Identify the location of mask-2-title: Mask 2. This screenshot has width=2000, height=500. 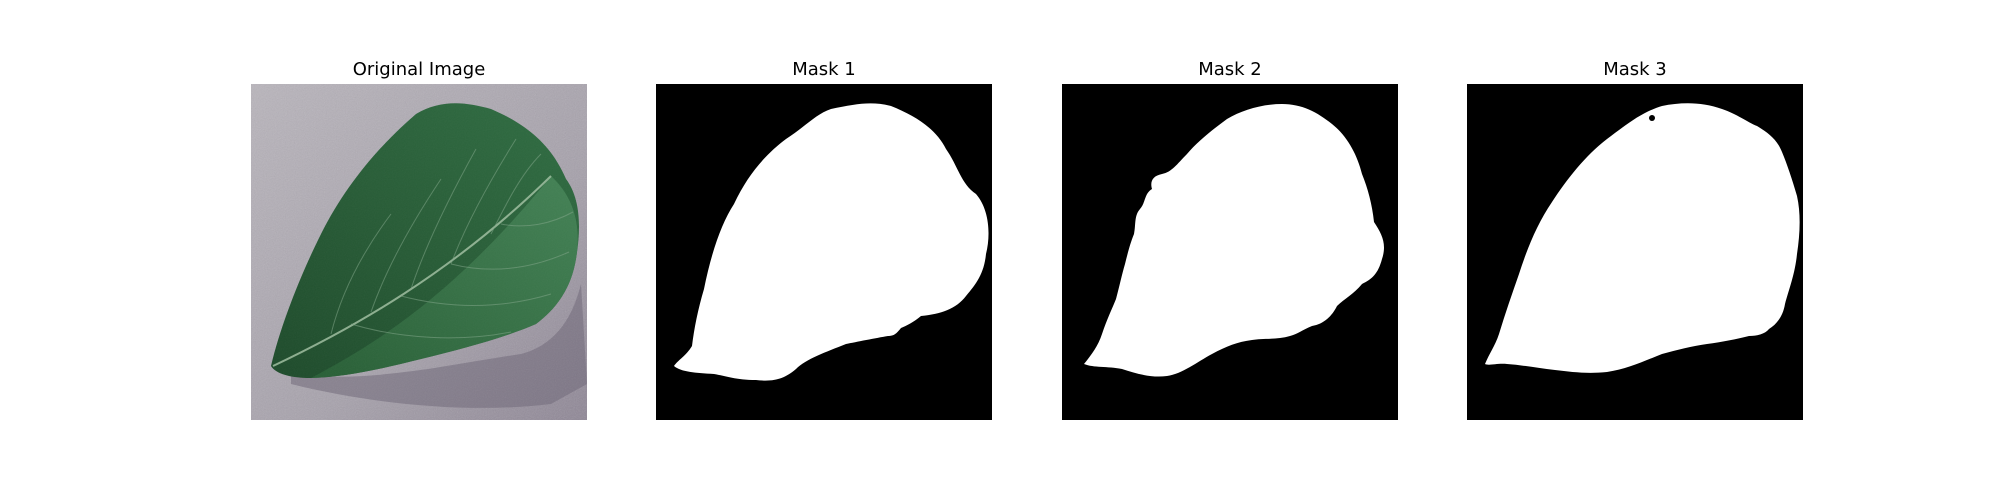
(1230, 69).